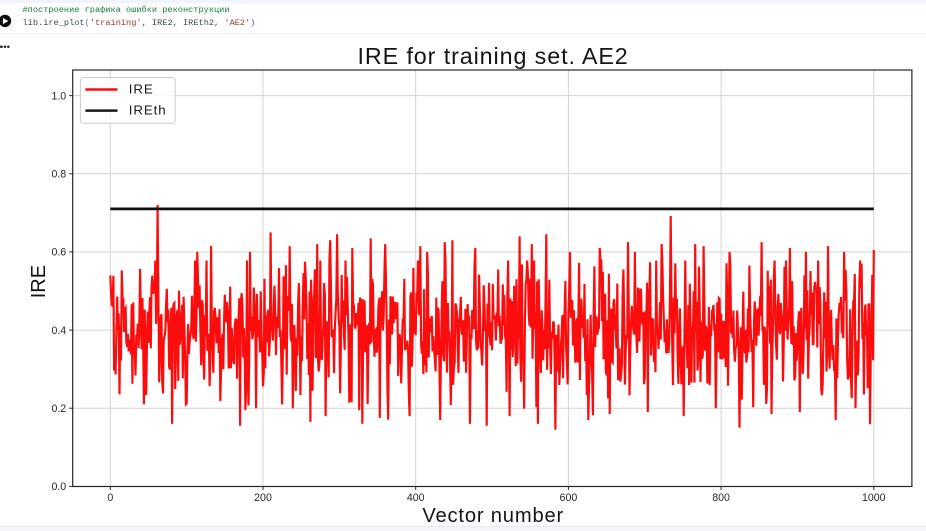 The width and height of the screenshot is (926, 531). I want to click on svg-text: 400, so click(416, 498).